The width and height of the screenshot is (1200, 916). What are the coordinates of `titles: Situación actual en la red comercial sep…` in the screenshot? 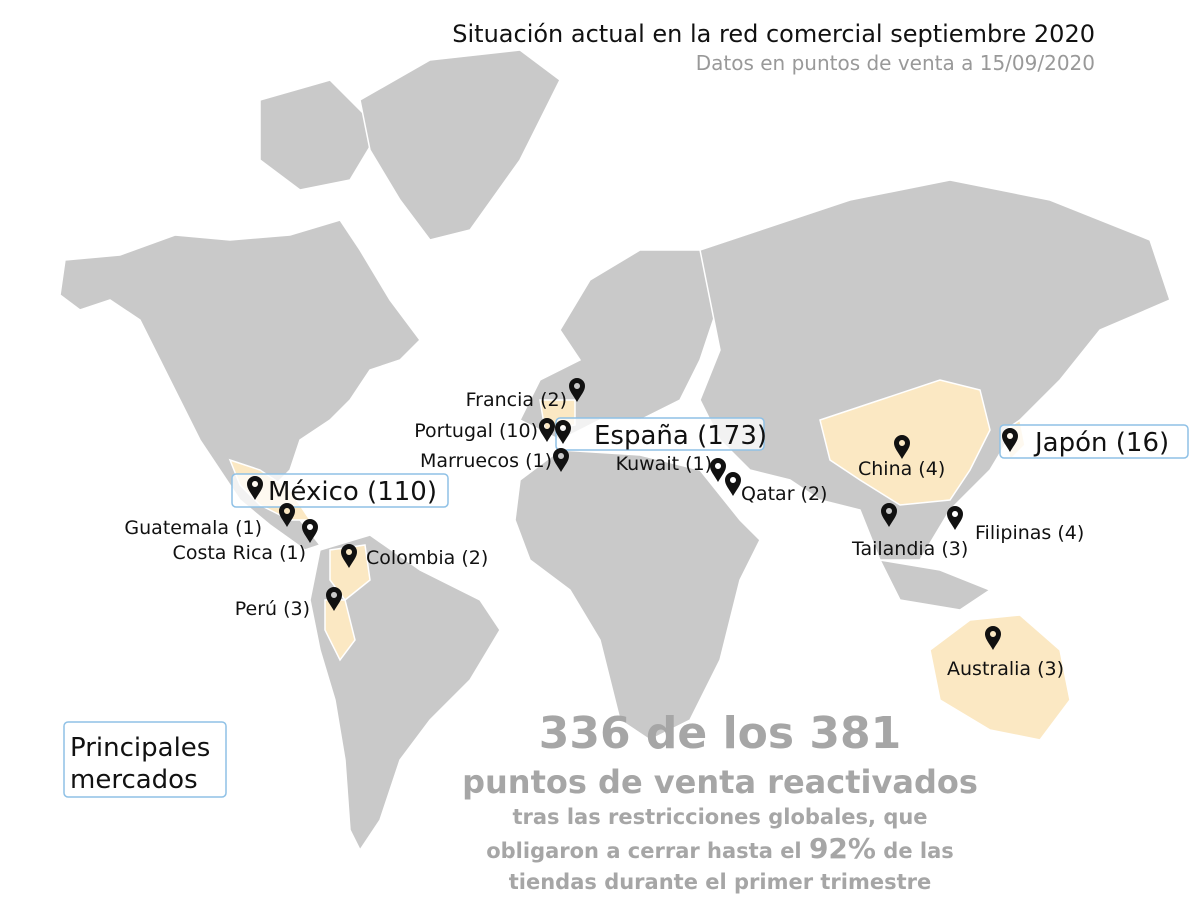 It's located at (773, 47).